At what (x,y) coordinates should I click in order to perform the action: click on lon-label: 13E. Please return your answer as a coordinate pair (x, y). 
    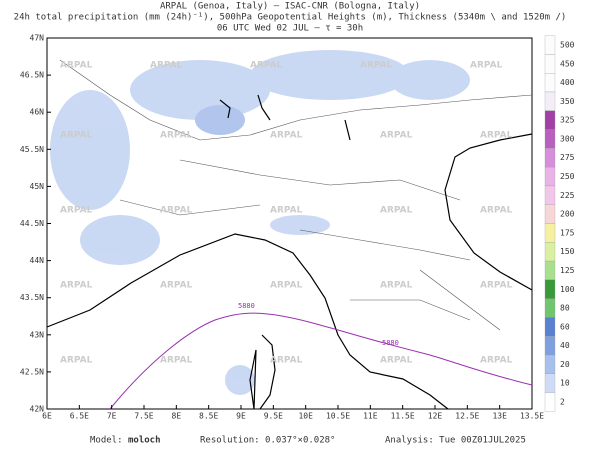
    Looking at the image, I should click on (499, 416).